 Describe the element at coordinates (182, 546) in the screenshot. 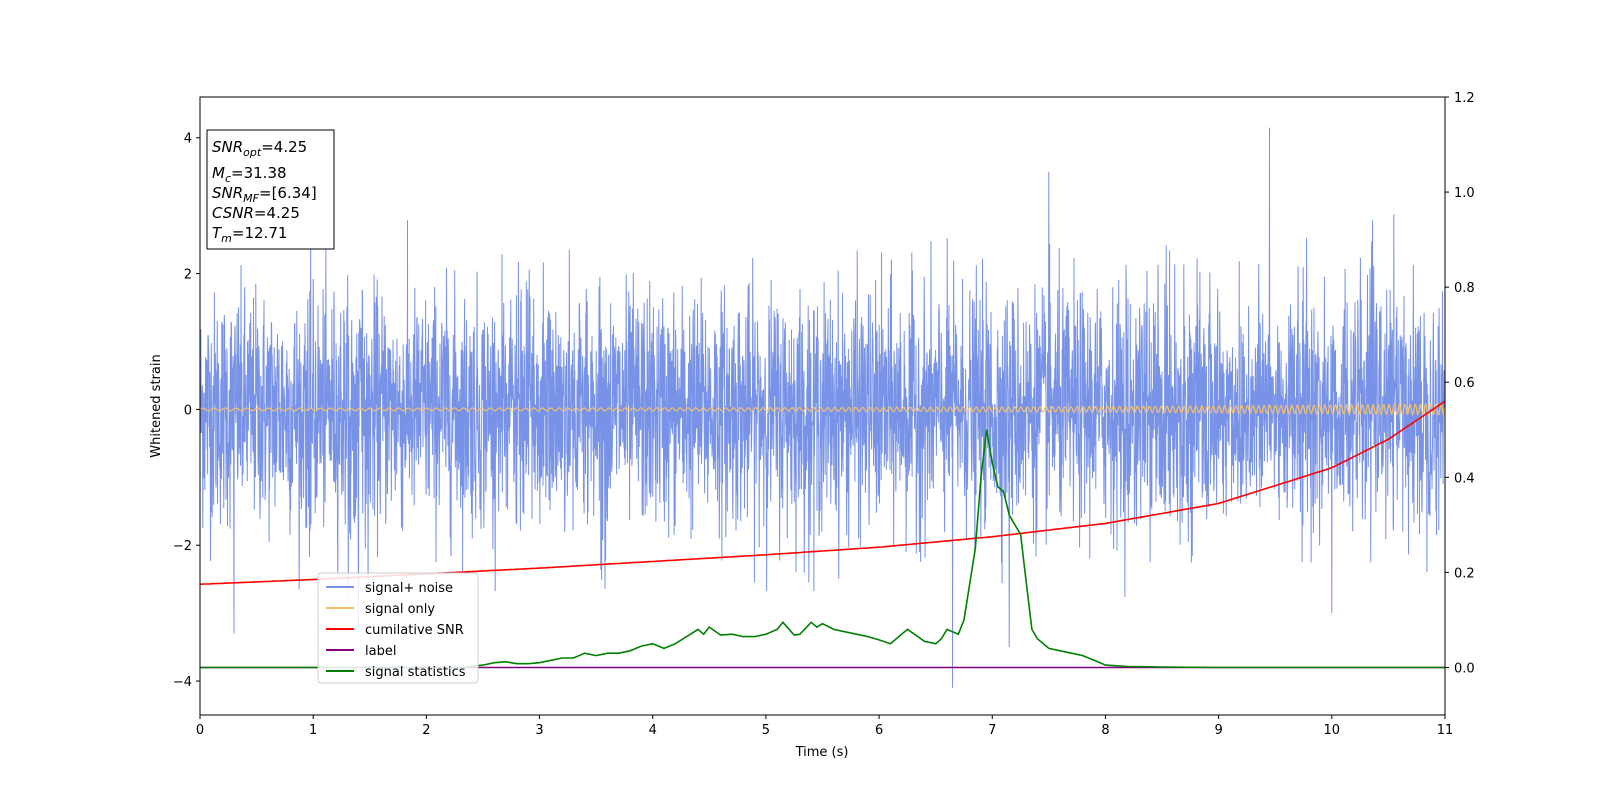

I see `y-left-tick-label: −2` at that location.